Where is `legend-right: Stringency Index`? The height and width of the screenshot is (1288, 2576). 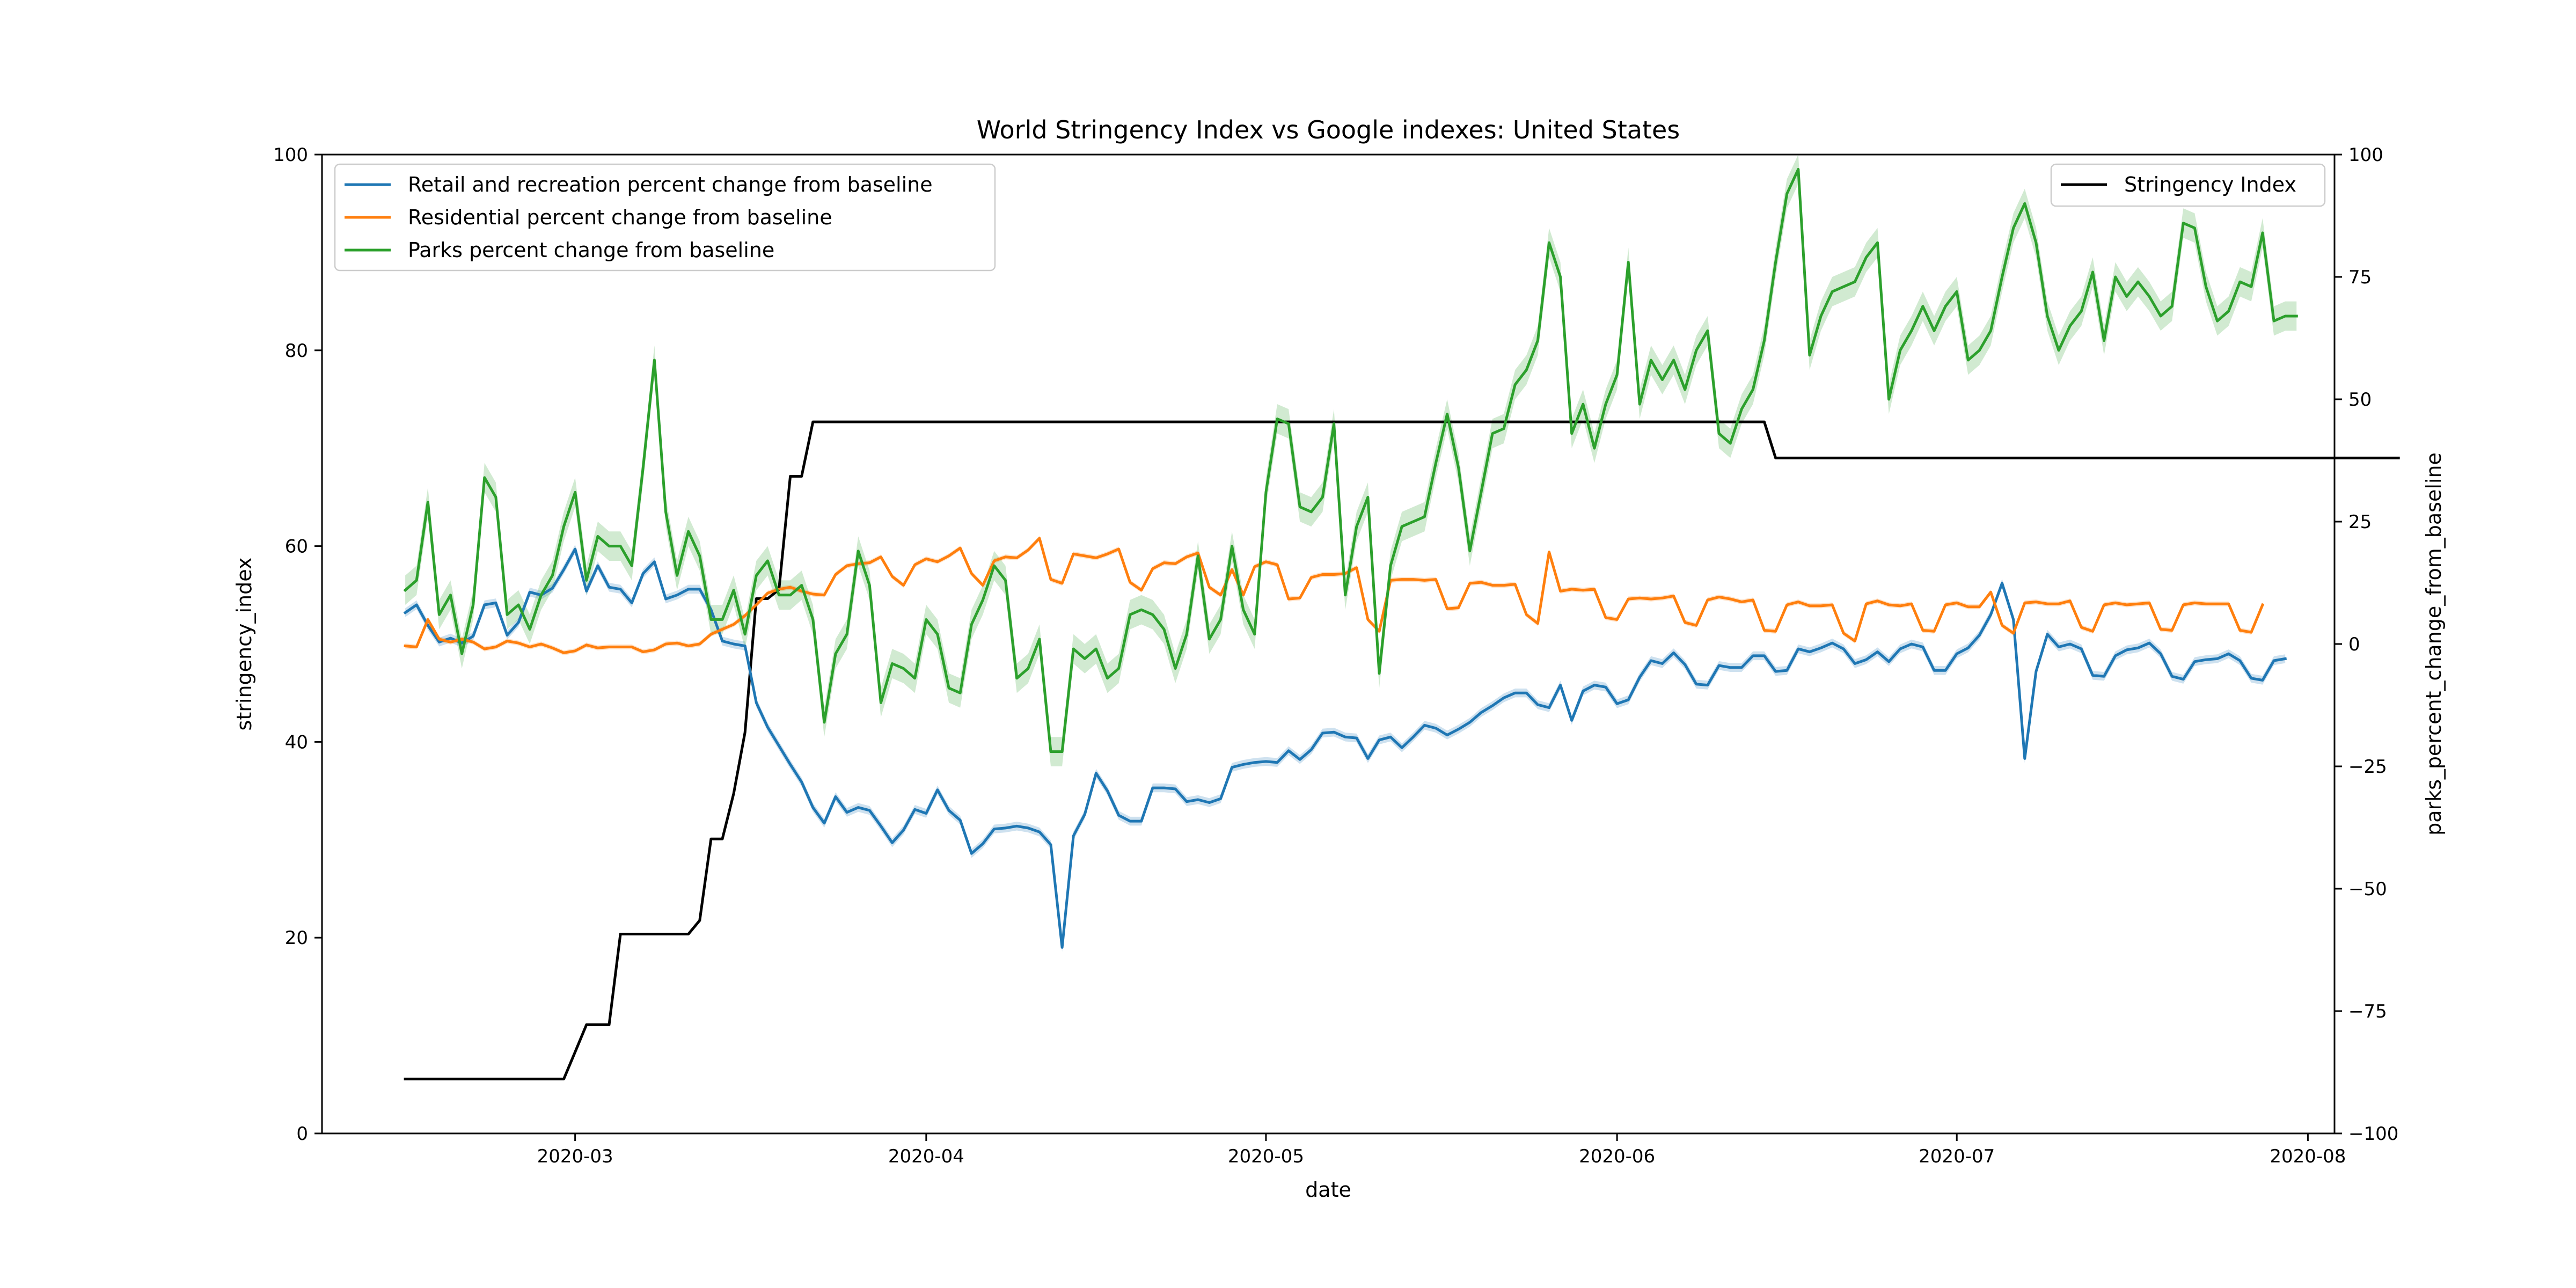 legend-right: Stringency Index is located at coordinates (2188, 185).